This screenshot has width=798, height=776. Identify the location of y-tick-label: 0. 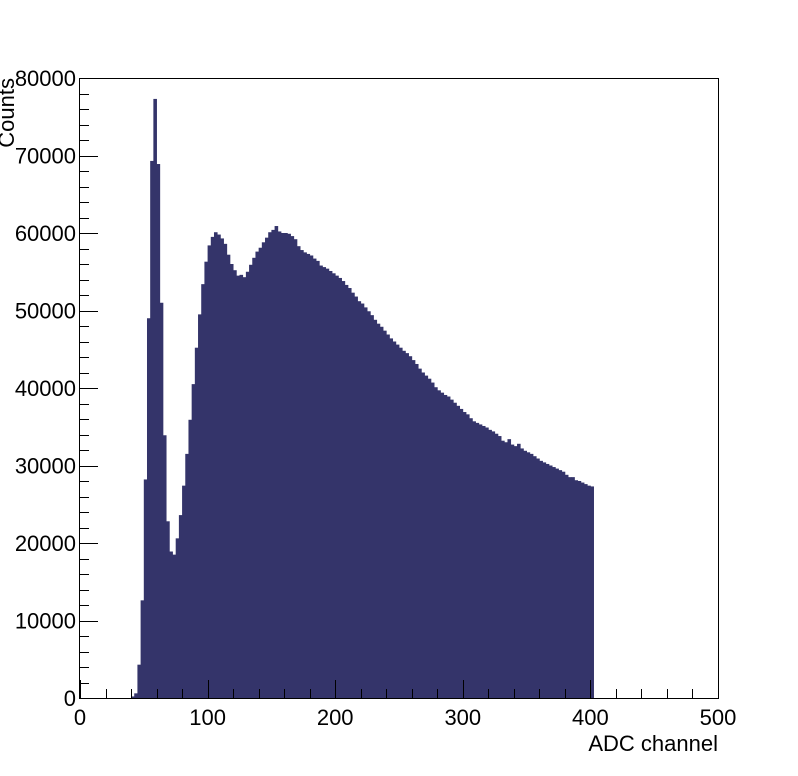
(70, 698).